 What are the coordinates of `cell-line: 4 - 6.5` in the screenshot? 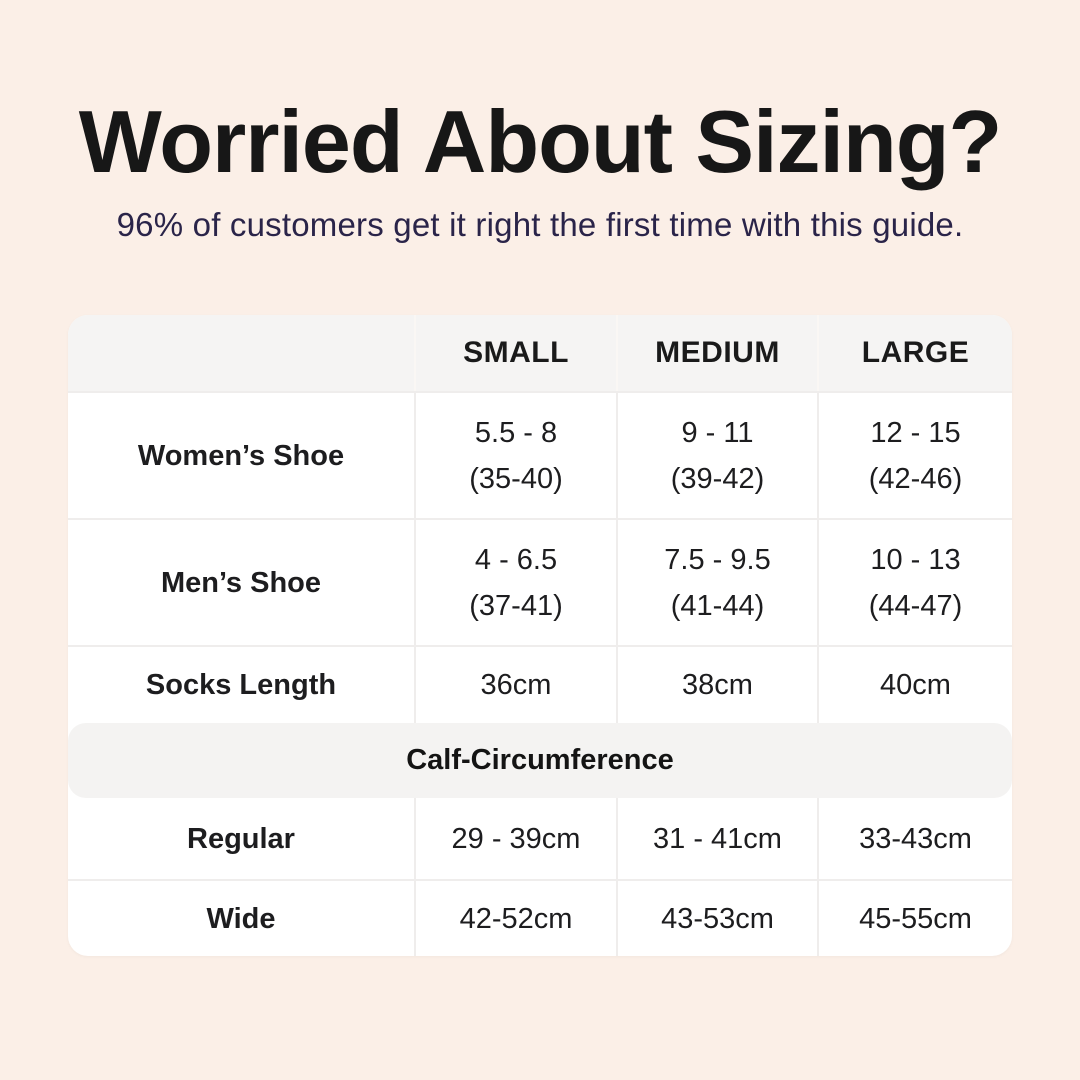 It's located at (516, 559).